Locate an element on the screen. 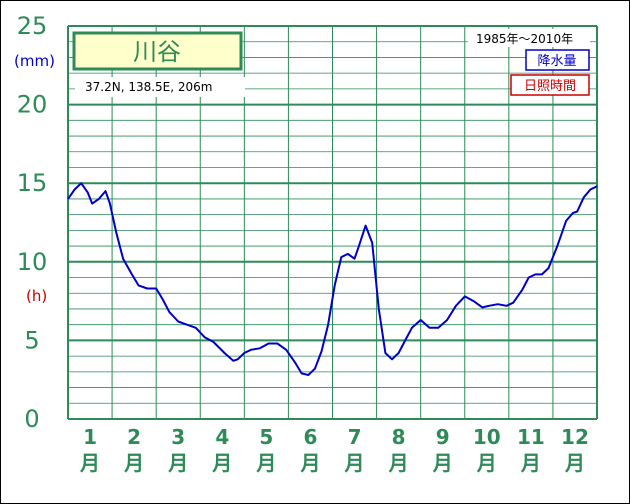 The image size is (630, 504). period-label: 1985年〜2010年 is located at coordinates (524, 39).